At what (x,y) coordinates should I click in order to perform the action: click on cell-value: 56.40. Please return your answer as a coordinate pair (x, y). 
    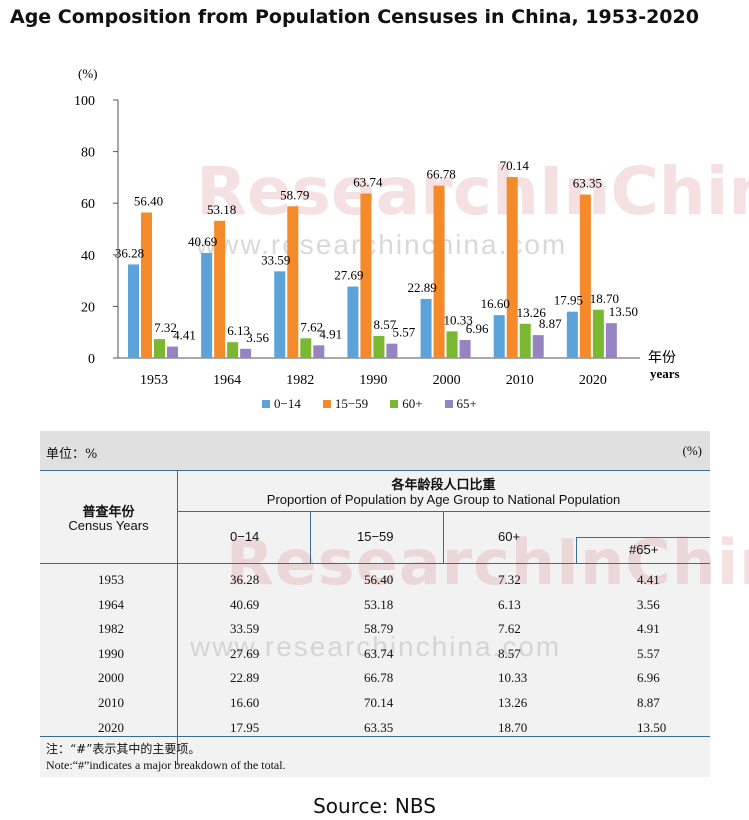
    Looking at the image, I should click on (379, 579).